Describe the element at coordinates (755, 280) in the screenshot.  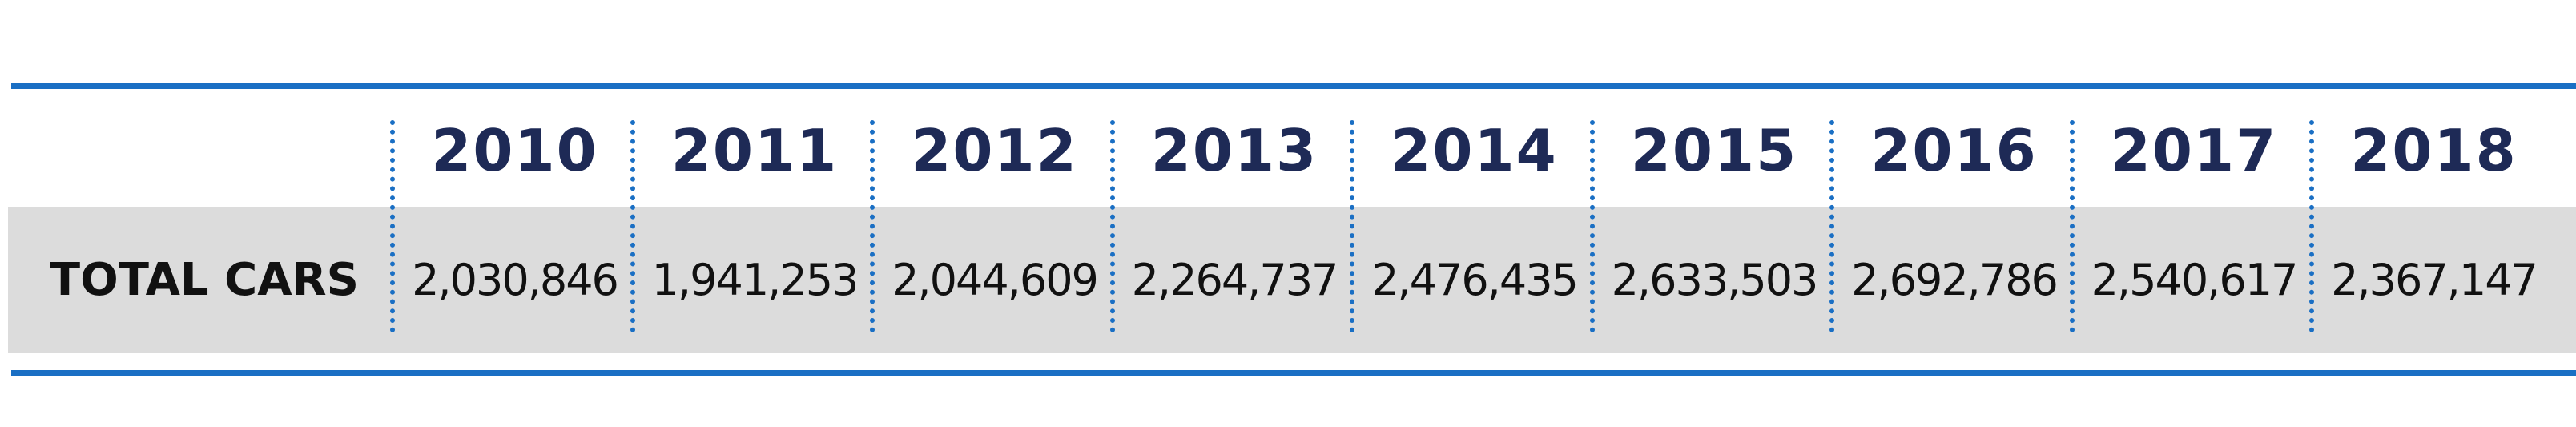
I see `cell-value: 1,941,253` at that location.